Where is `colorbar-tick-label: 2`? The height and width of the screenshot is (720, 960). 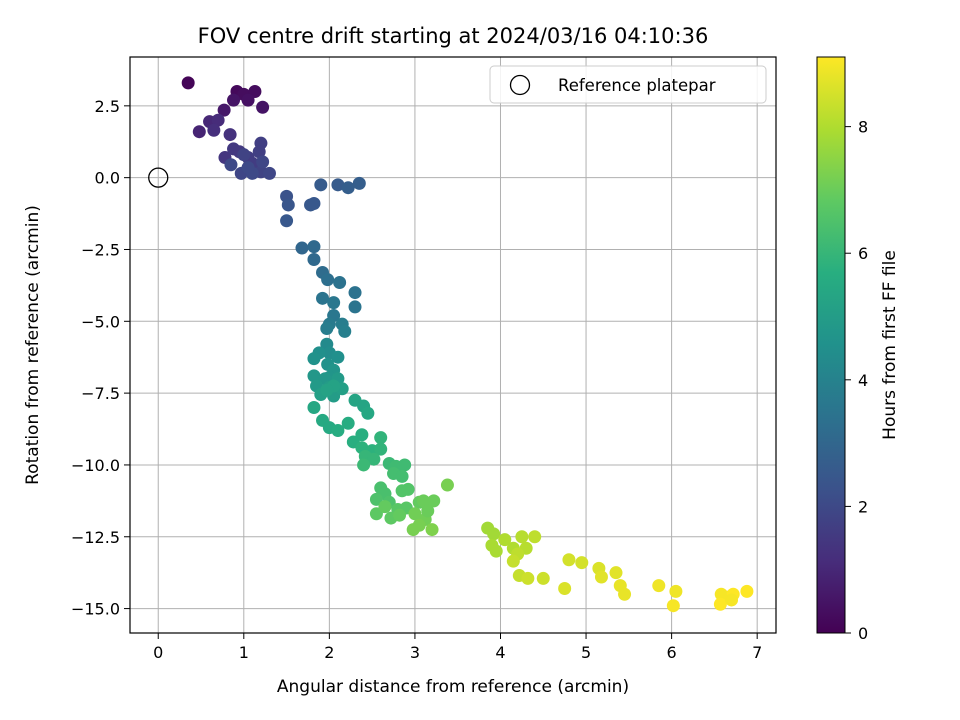
colorbar-tick-label: 2 is located at coordinates (863, 506).